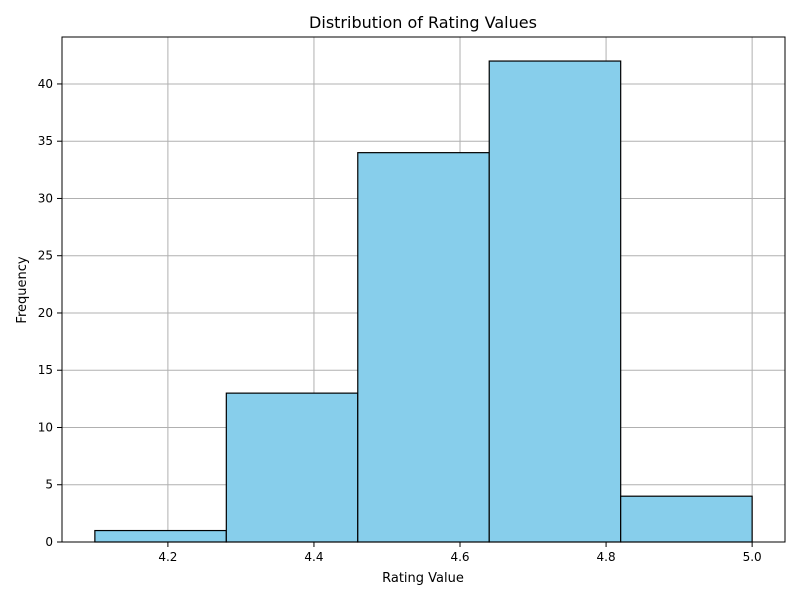 The width and height of the screenshot is (800, 604). I want to click on y-tick-label: 0, so click(49, 542).